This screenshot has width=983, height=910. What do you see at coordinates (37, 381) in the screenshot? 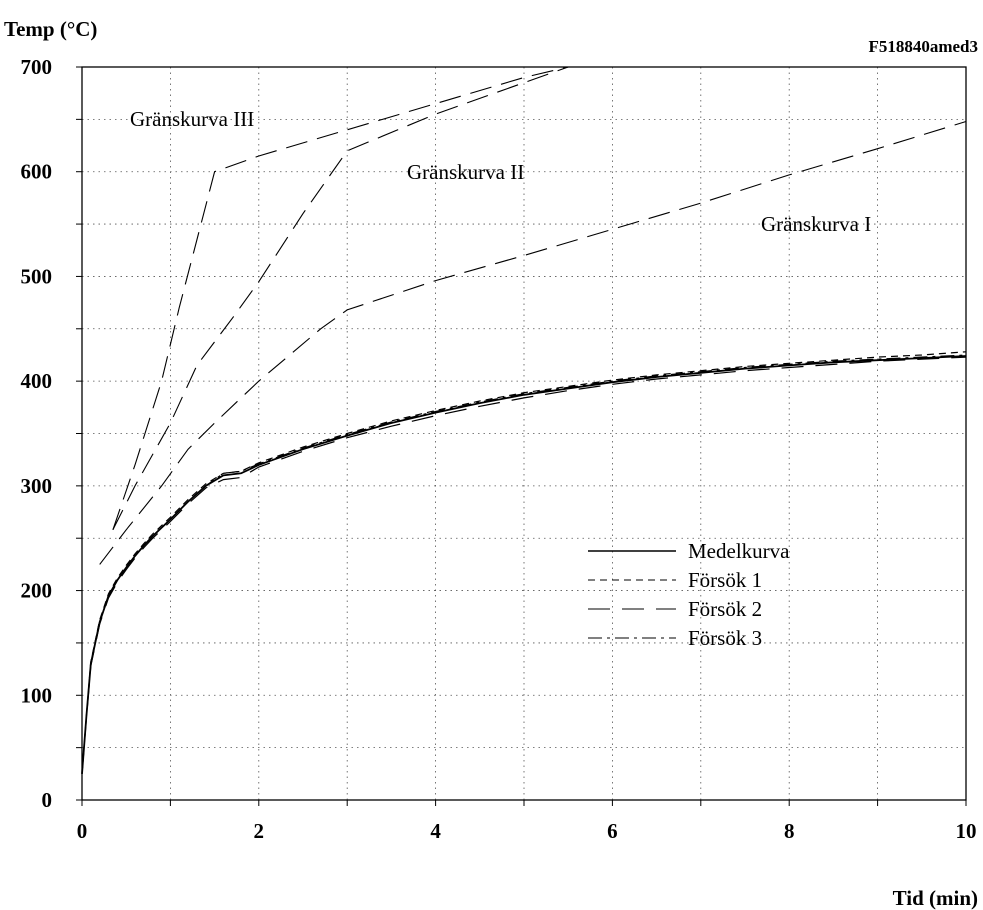
I see `y-tick-label: 400` at bounding box center [37, 381].